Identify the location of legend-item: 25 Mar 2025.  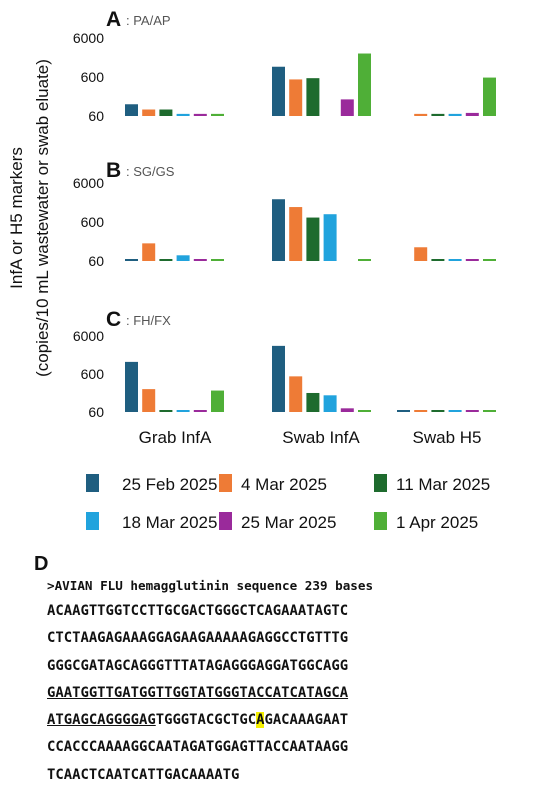
(277, 522).